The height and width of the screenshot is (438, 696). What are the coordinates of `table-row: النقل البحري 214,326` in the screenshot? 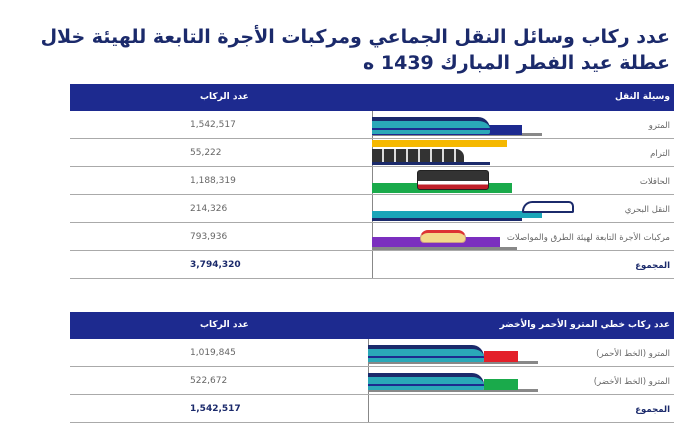 It's located at (372, 209).